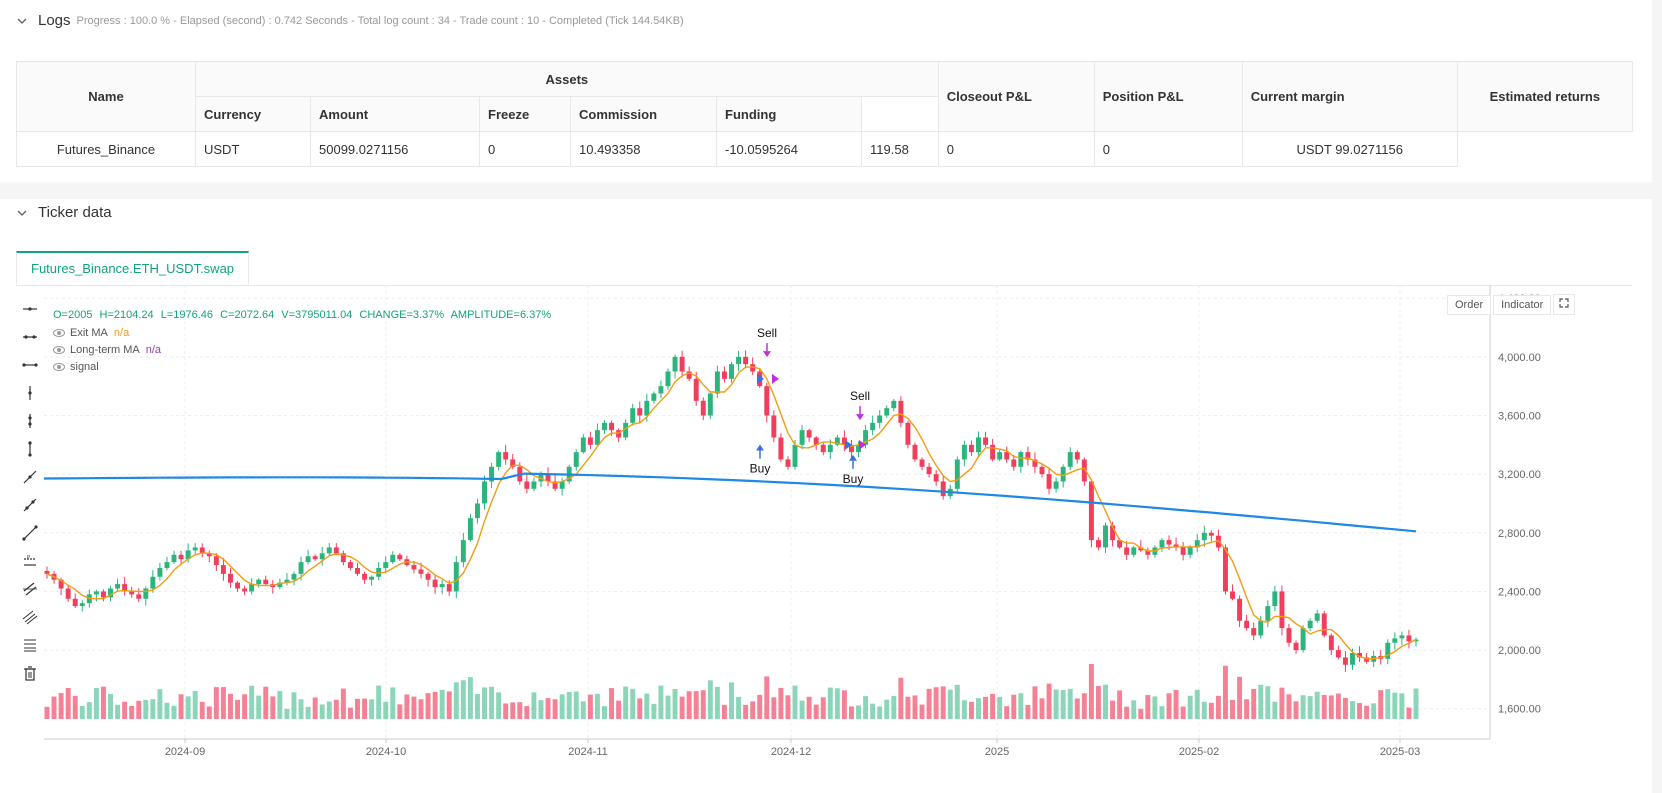  I want to click on order-button: Order, so click(1469, 304).